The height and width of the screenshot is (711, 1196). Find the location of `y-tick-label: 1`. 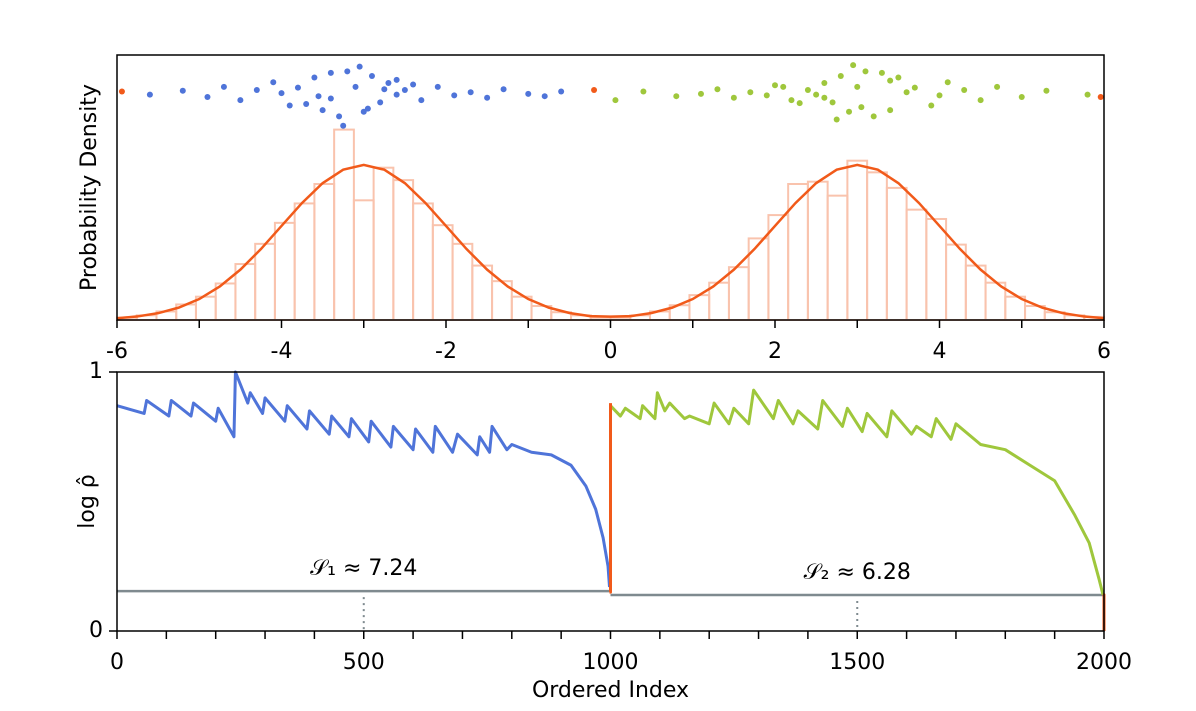

y-tick-label: 1 is located at coordinates (96, 371).